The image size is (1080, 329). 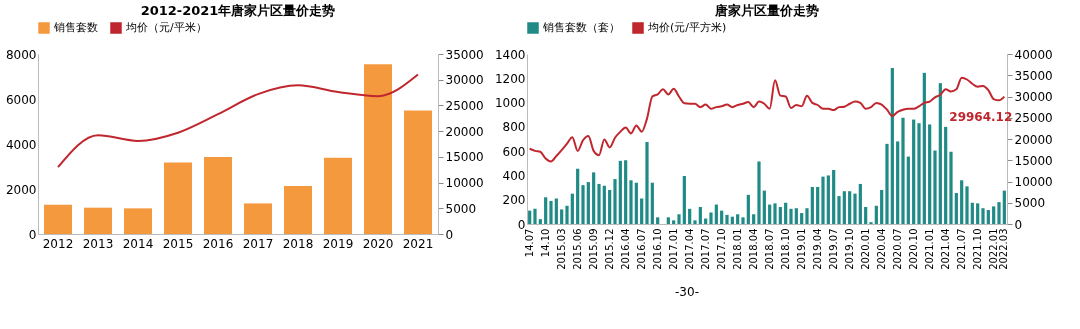 What do you see at coordinates (785, 249) in the screenshot?
I see `x-tick-label: 2018.10` at bounding box center [785, 249].